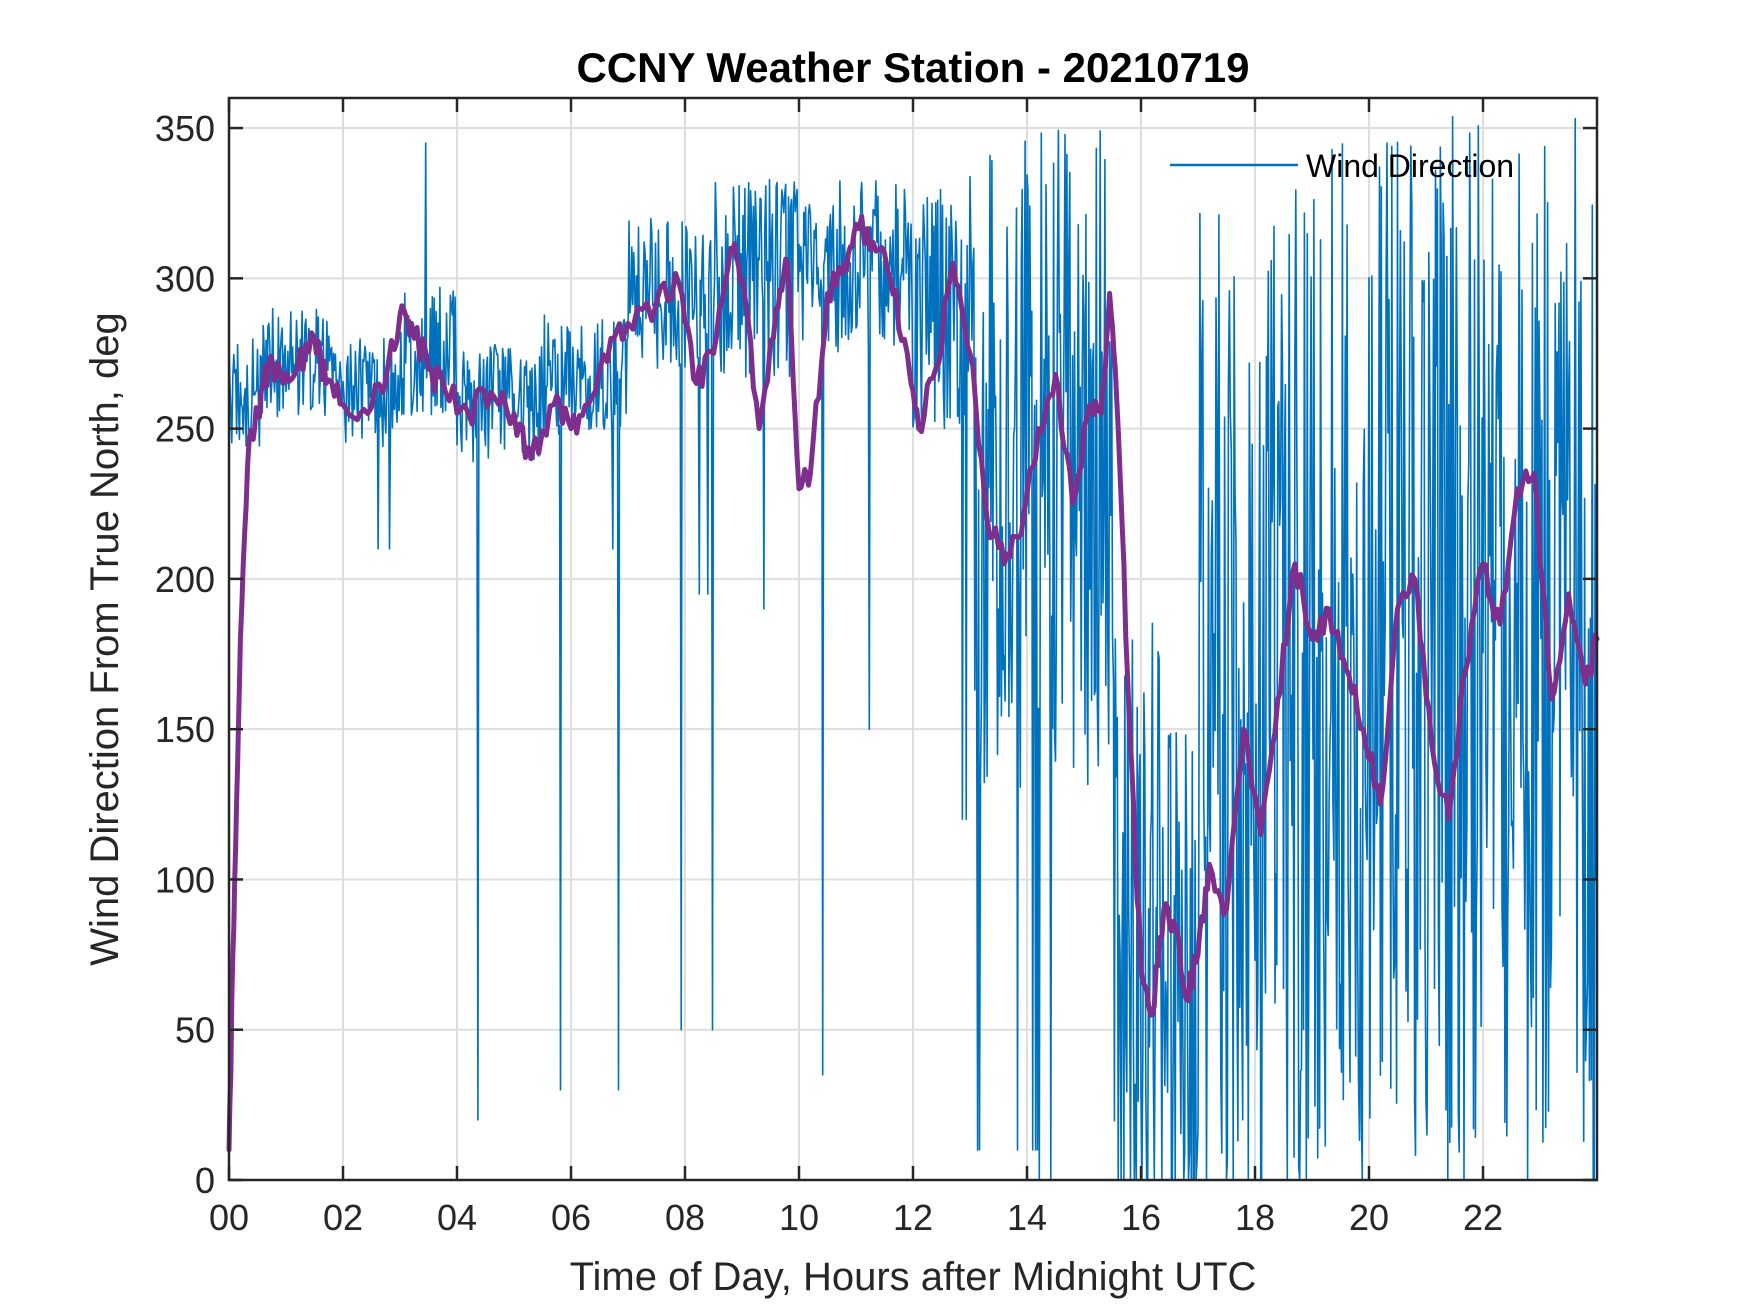 The height and width of the screenshot is (1313, 1750). I want to click on y-axis-label: Wind Direction From True North, deg, so click(105, 639).